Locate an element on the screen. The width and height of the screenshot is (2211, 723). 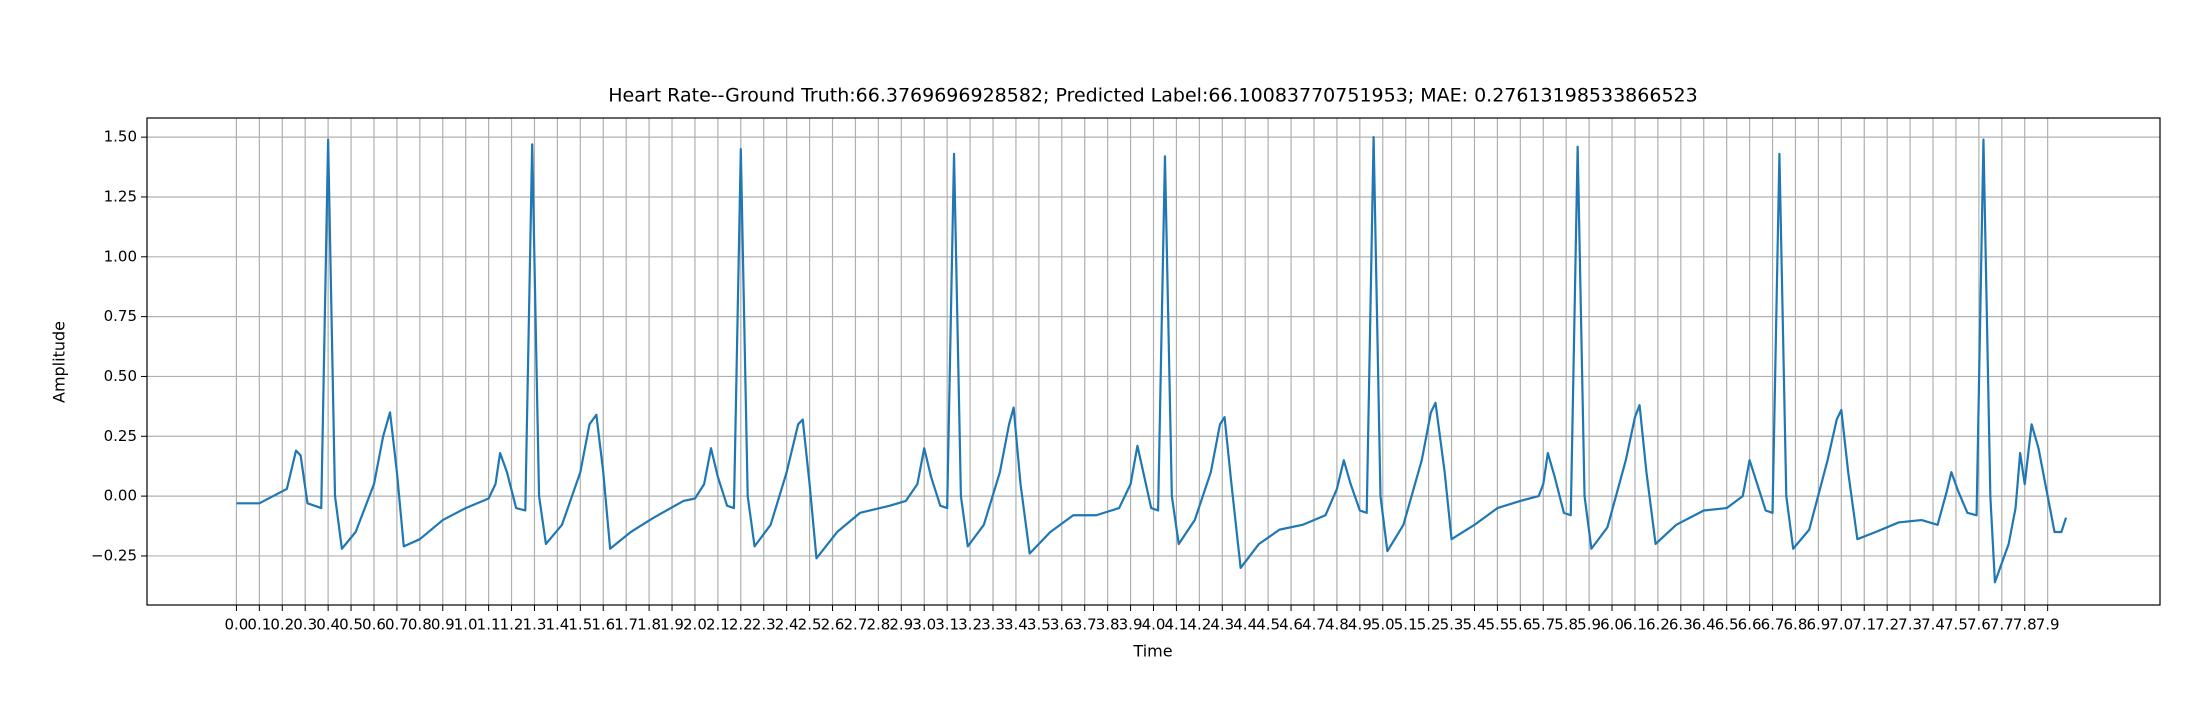
x-tick-label: 7.2 is located at coordinates (1887, 625).